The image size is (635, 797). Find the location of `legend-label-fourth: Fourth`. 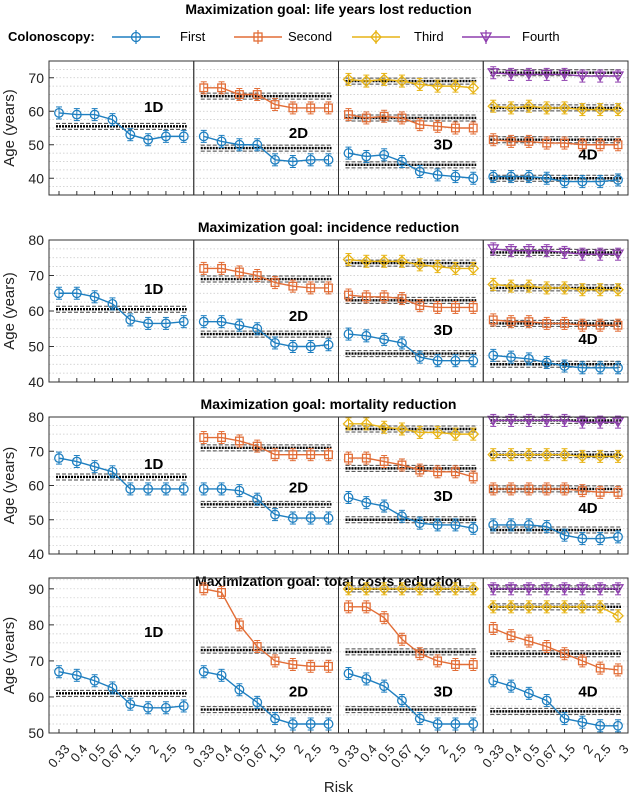

legend-label-fourth: Fourth is located at coordinates (541, 36).